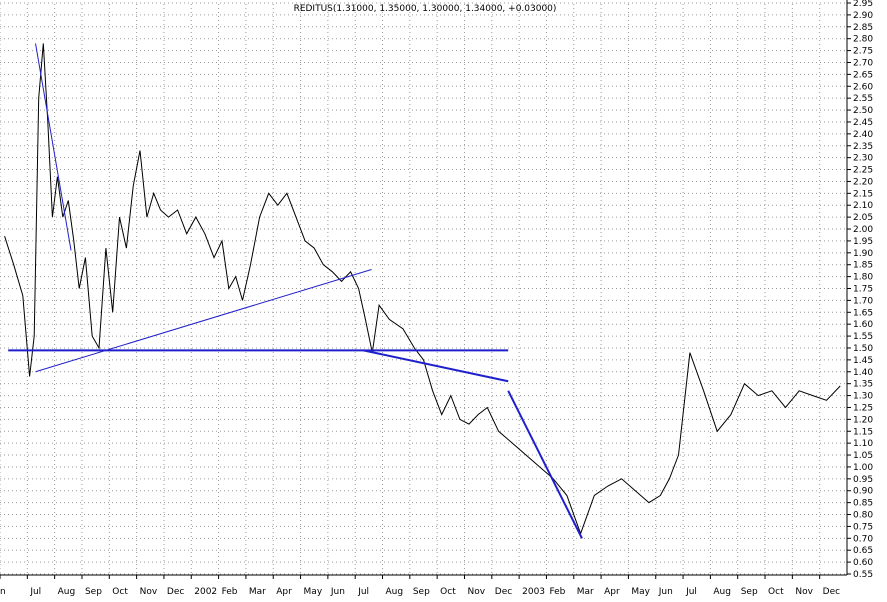  What do you see at coordinates (863, 123) in the screenshot?
I see `y-tick-label: 2.45` at bounding box center [863, 123].